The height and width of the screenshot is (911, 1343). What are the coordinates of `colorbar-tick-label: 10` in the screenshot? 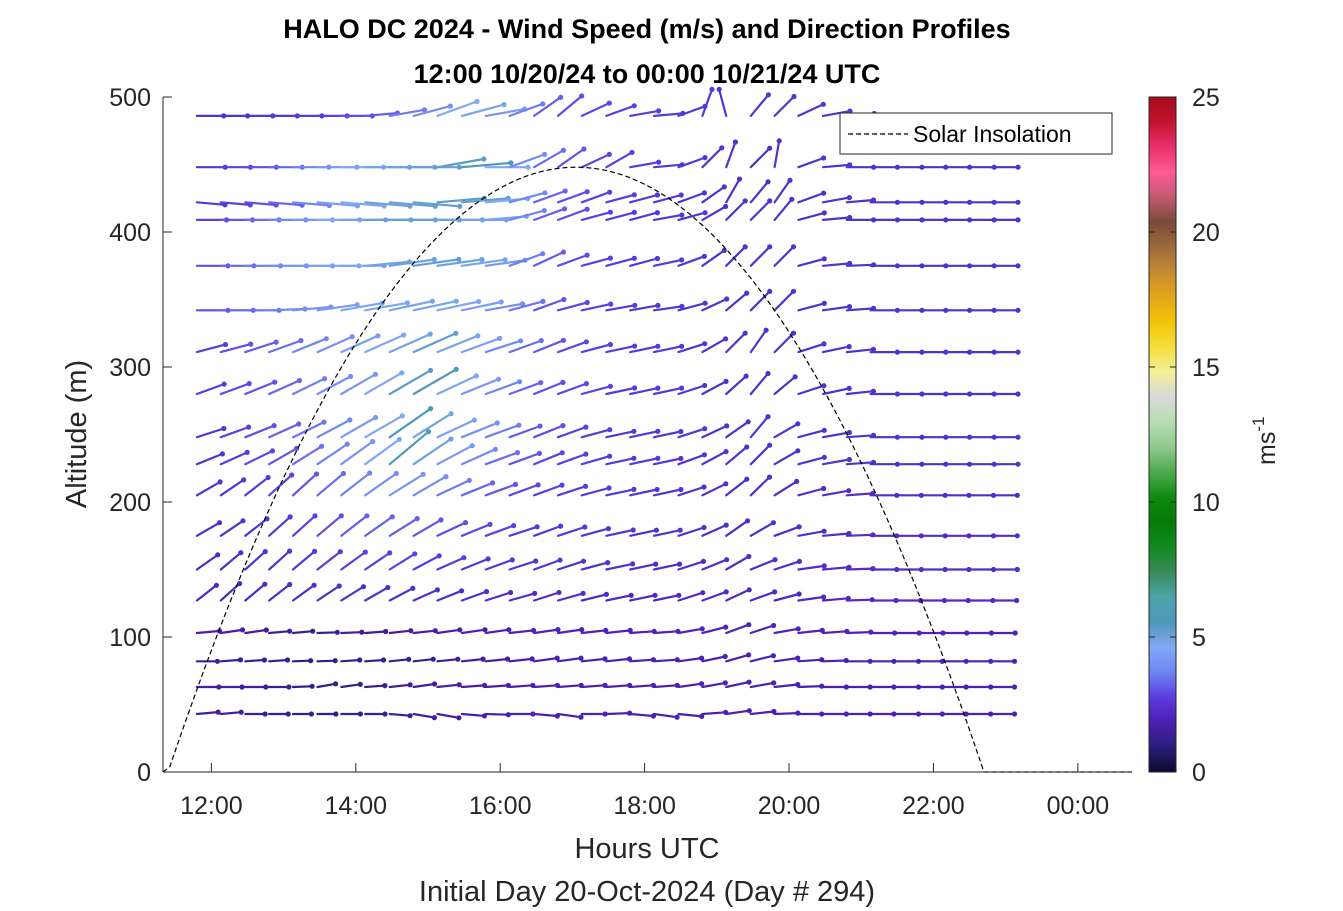 It's located at (1206, 503).